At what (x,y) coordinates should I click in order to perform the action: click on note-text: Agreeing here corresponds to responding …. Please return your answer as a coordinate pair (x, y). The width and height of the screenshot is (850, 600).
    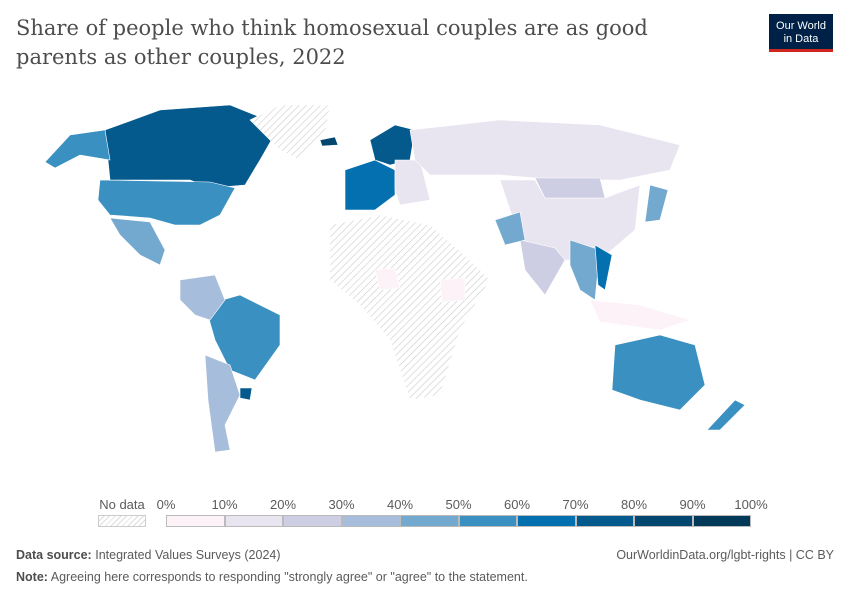
    Looking at the image, I should click on (289, 577).